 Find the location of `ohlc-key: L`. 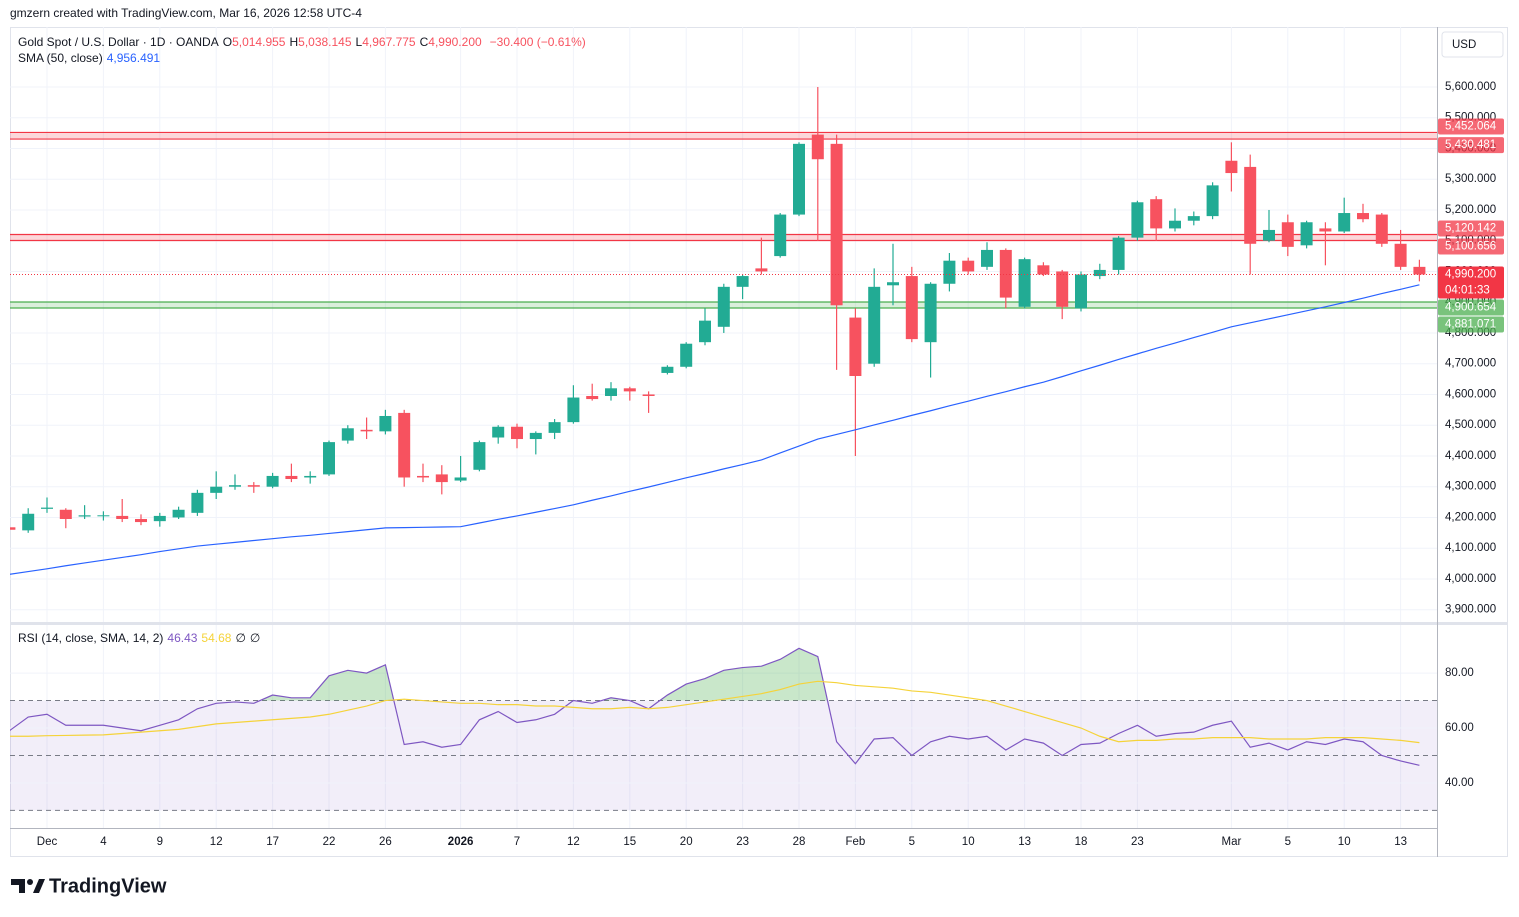

ohlc-key: L is located at coordinates (359, 42).